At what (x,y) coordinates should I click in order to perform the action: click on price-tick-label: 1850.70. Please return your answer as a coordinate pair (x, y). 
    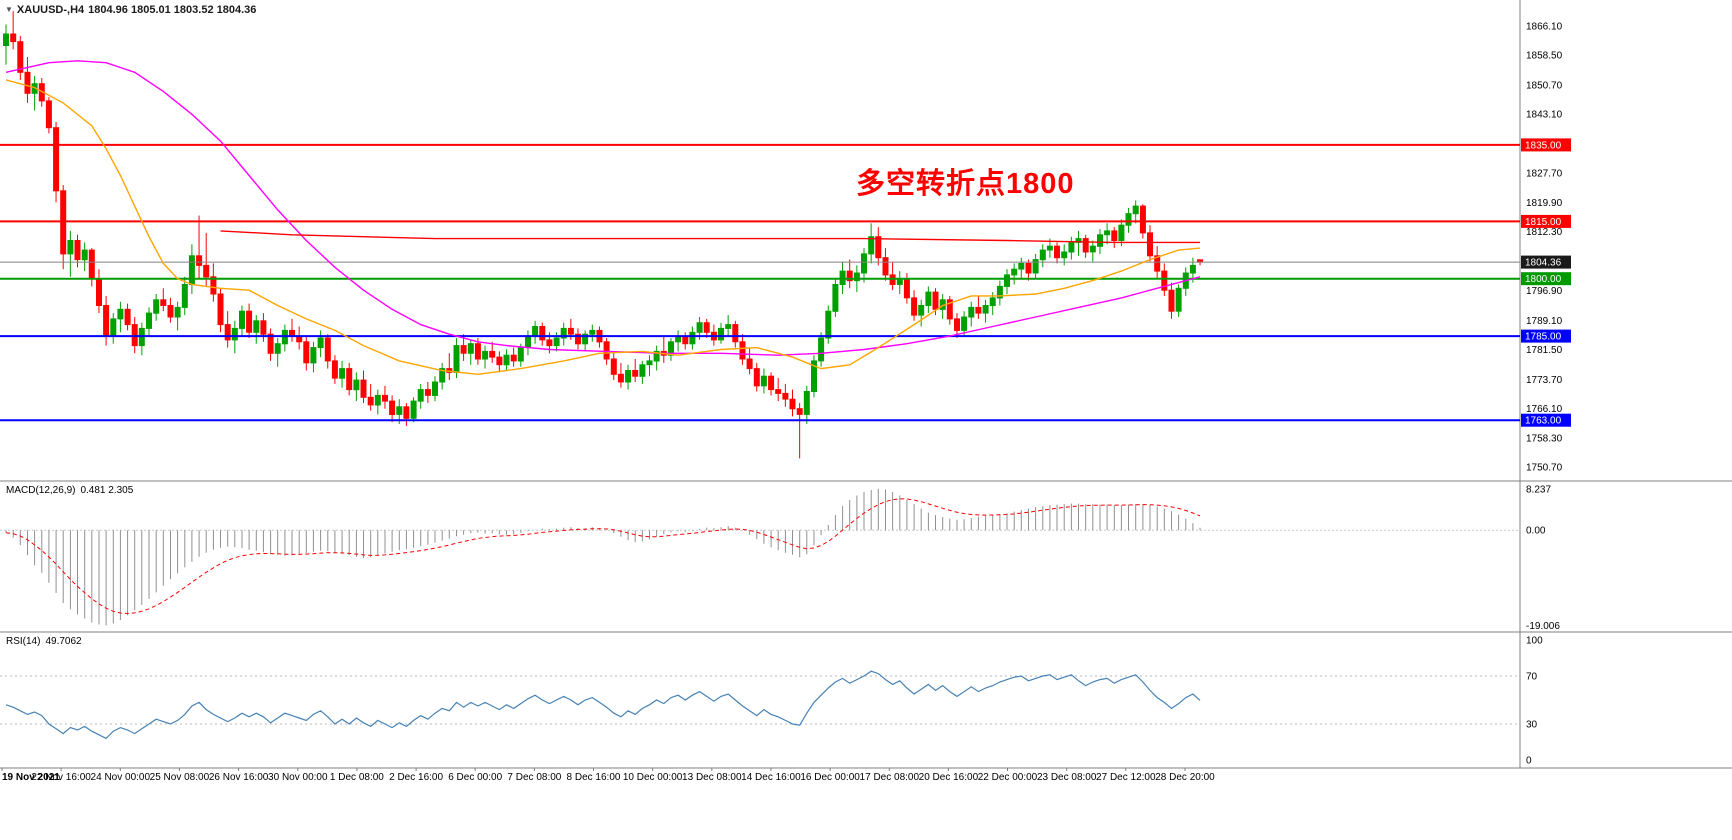
    Looking at the image, I should click on (1544, 85).